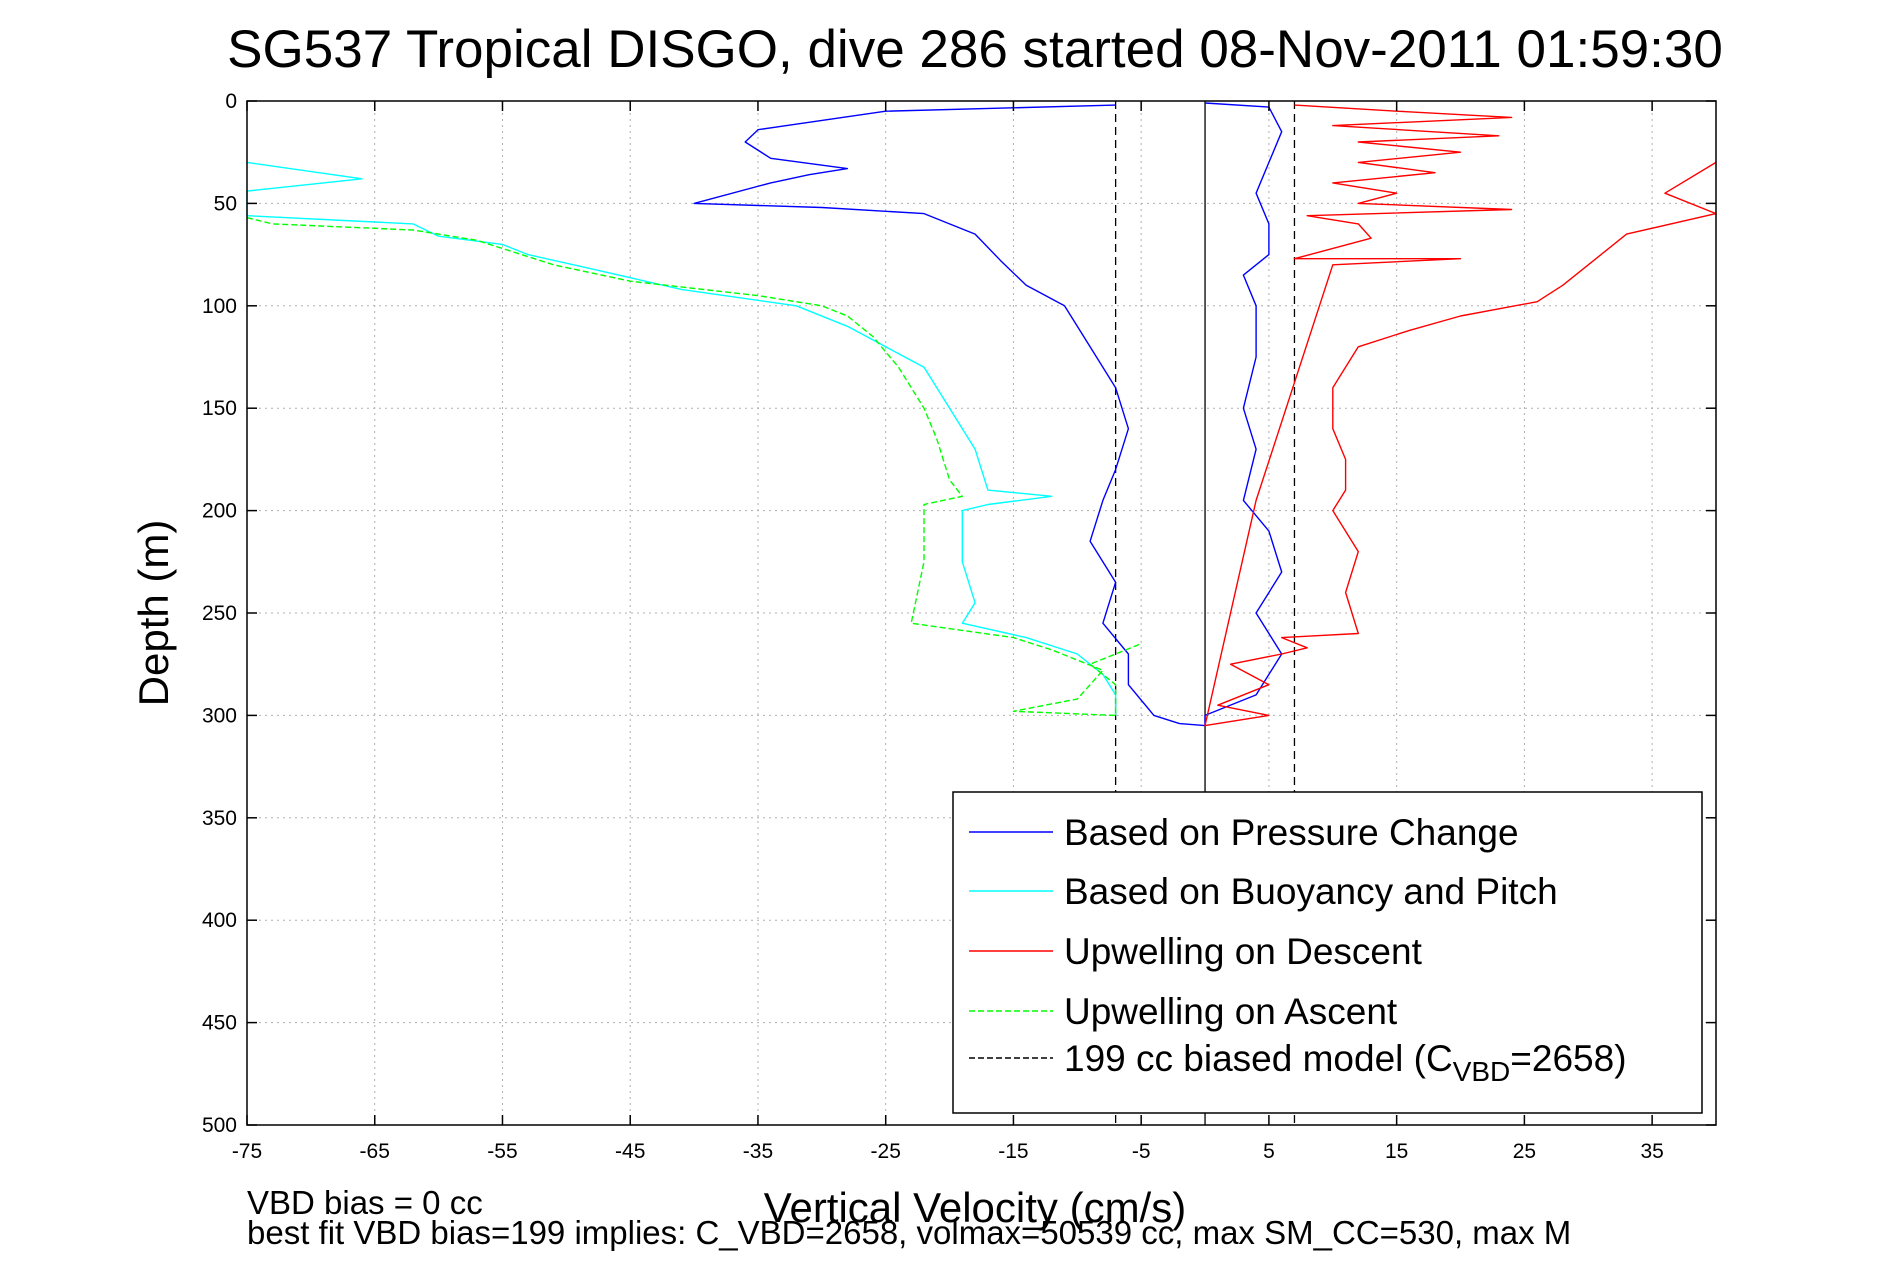 This screenshot has width=1891, height=1262. I want to click on y-tick-label: 150, so click(219, 408).